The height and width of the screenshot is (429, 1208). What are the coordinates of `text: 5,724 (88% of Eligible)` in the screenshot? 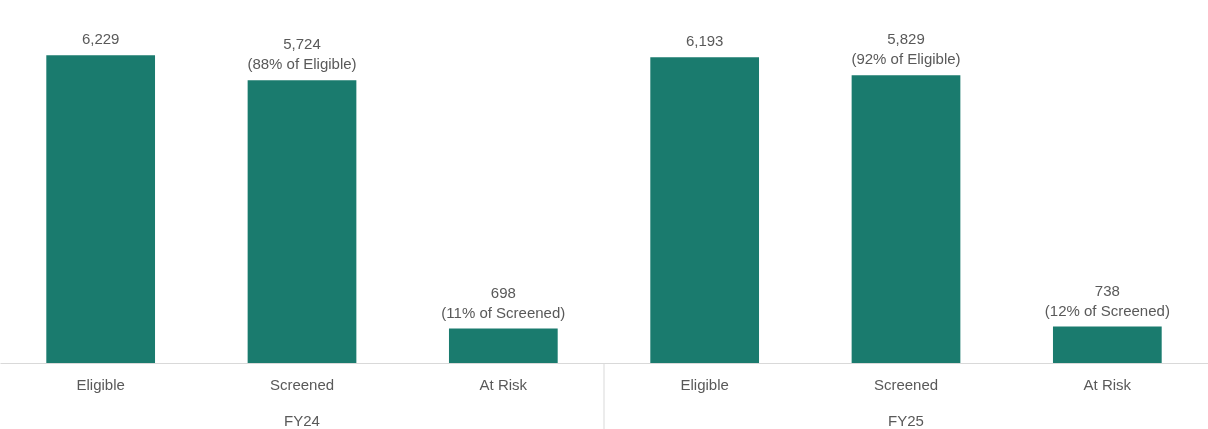 It's located at (302, 54).